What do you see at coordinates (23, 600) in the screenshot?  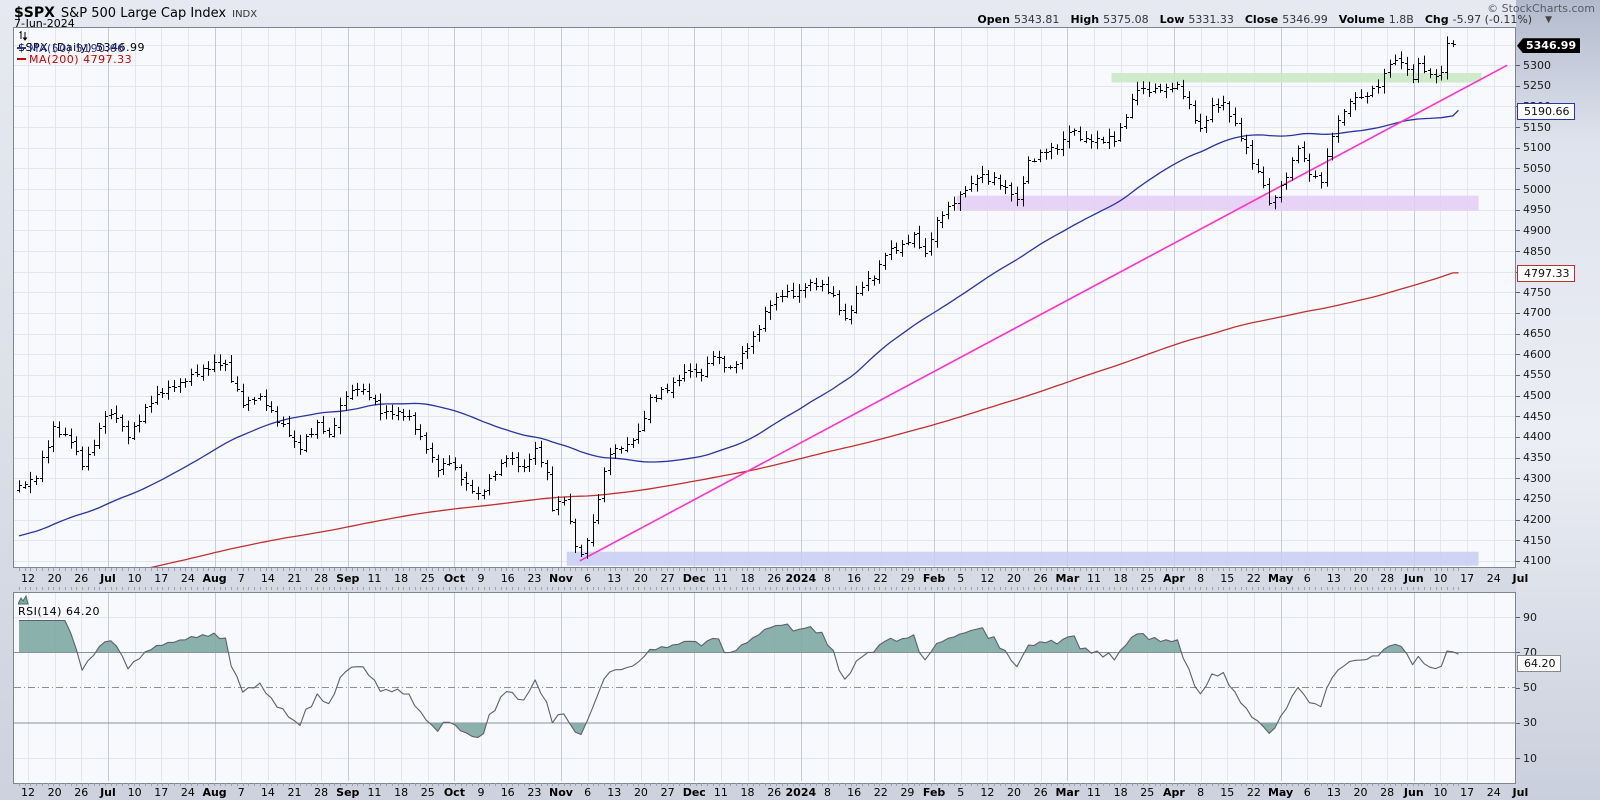 I see `rsi-icon` at bounding box center [23, 600].